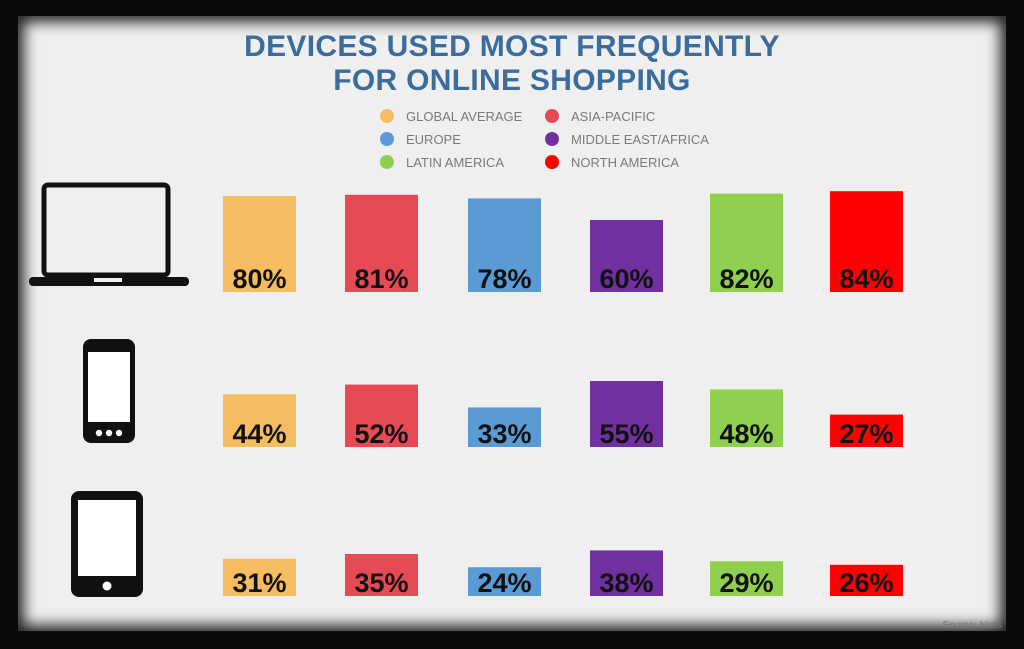 Image resolution: width=1024 pixels, height=649 pixels. I want to click on bar-value-label: 26%, so click(866, 583).